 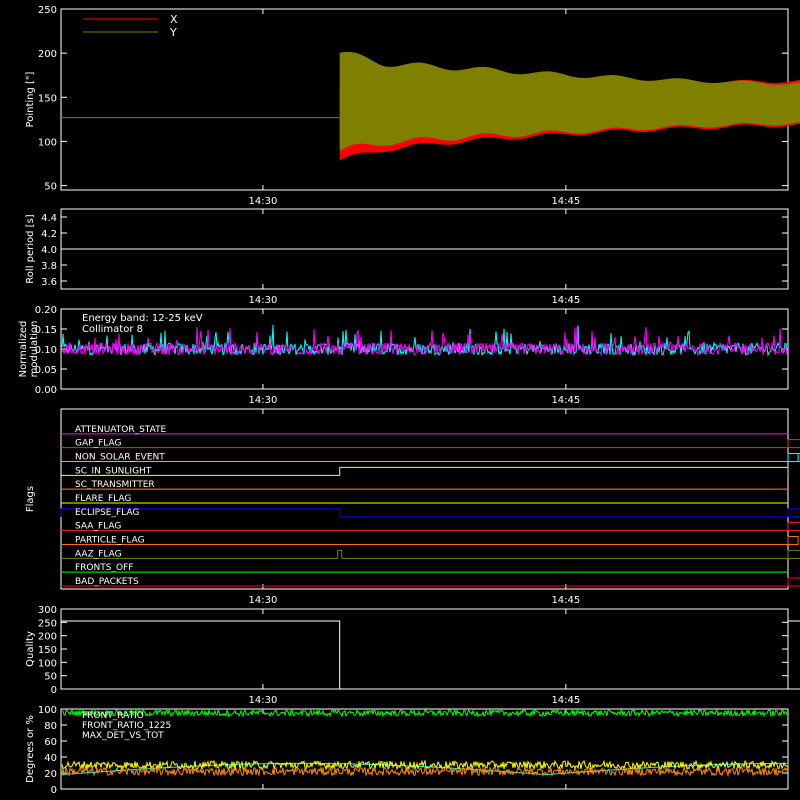 I want to click on ratios-legend-front_ratio_1225: FRONT_RATIO_1225, so click(x=126, y=726).